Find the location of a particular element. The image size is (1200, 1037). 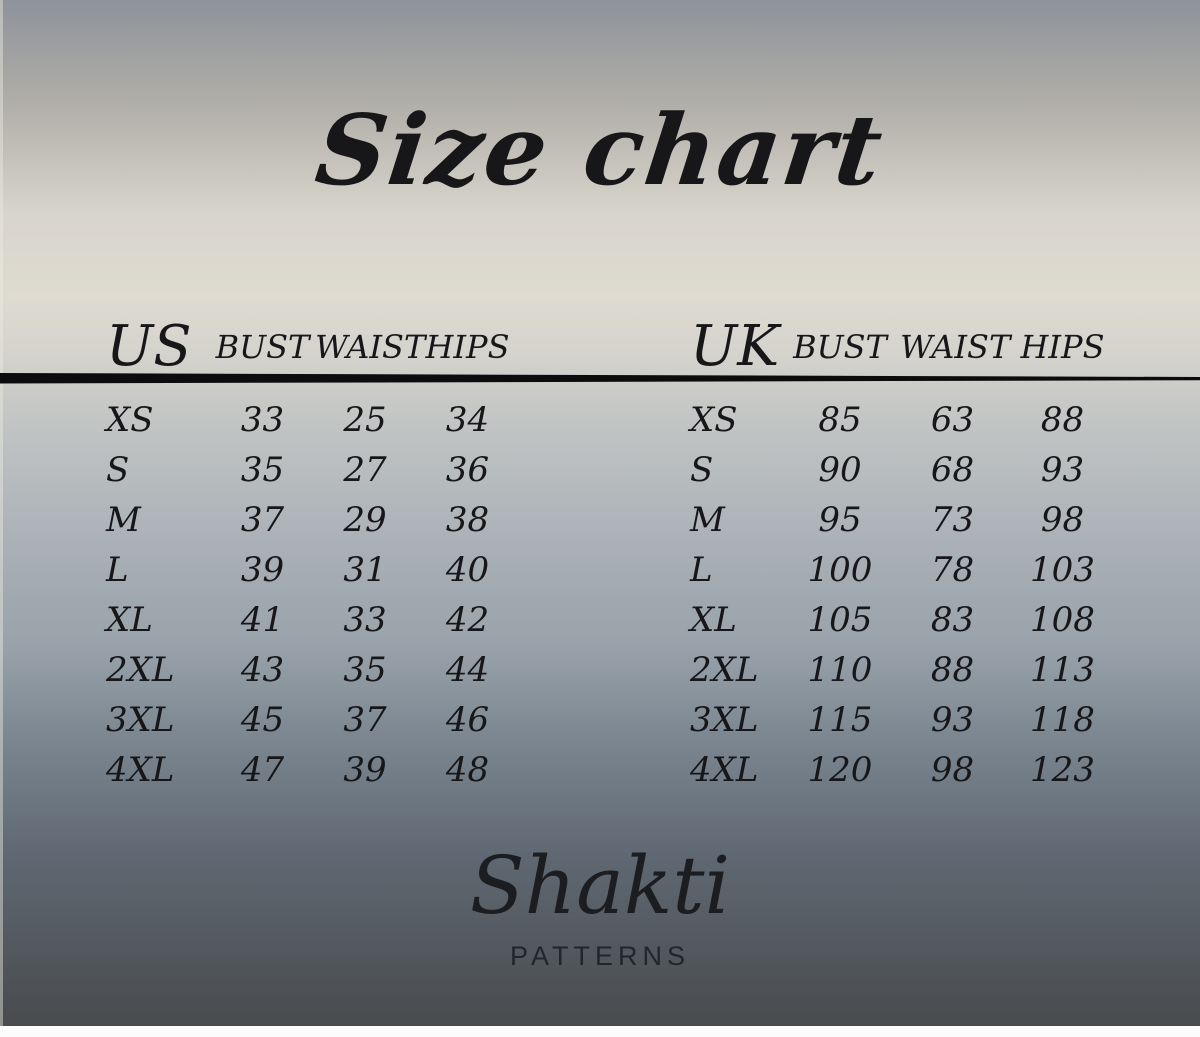

waist-cell: 98 is located at coordinates (952, 770).